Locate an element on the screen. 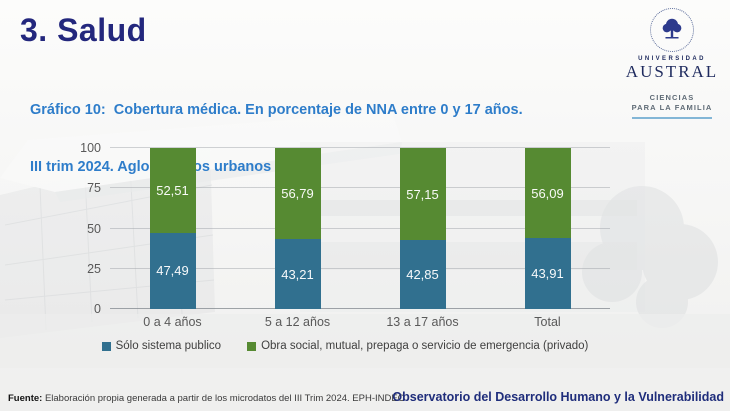  university-label: UNIVERSIDAD is located at coordinates (672, 59).